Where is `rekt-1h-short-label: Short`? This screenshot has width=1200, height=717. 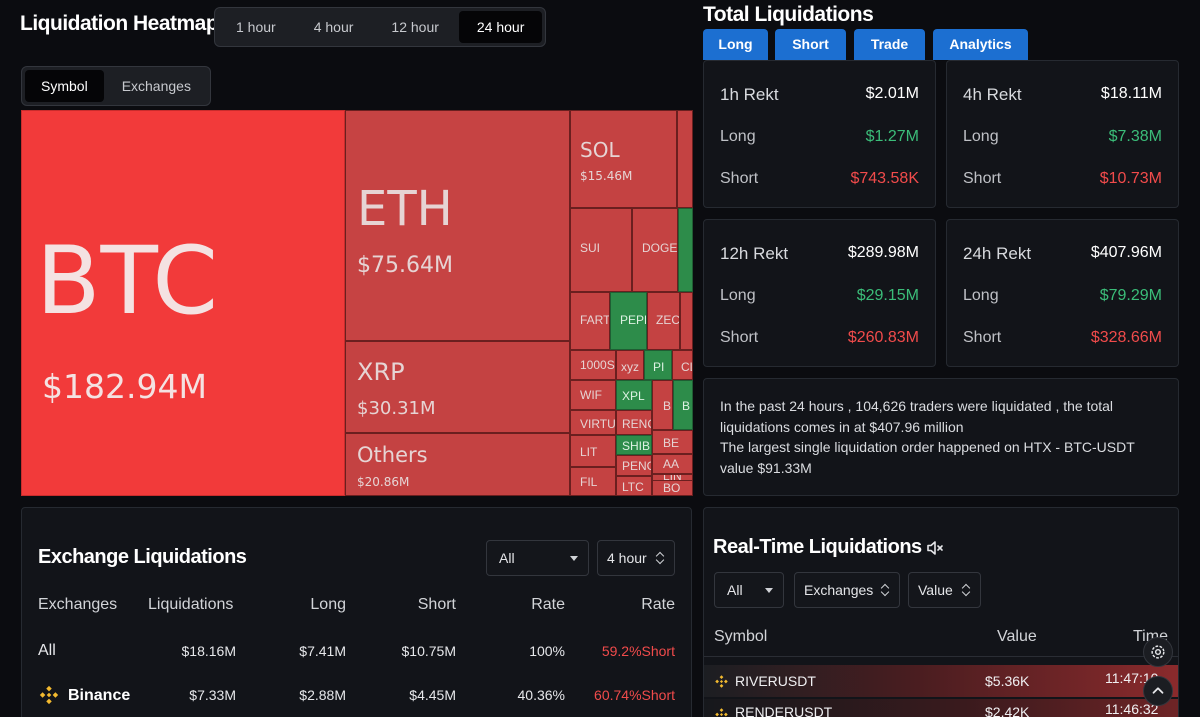 rekt-1h-short-label: Short is located at coordinates (739, 178).